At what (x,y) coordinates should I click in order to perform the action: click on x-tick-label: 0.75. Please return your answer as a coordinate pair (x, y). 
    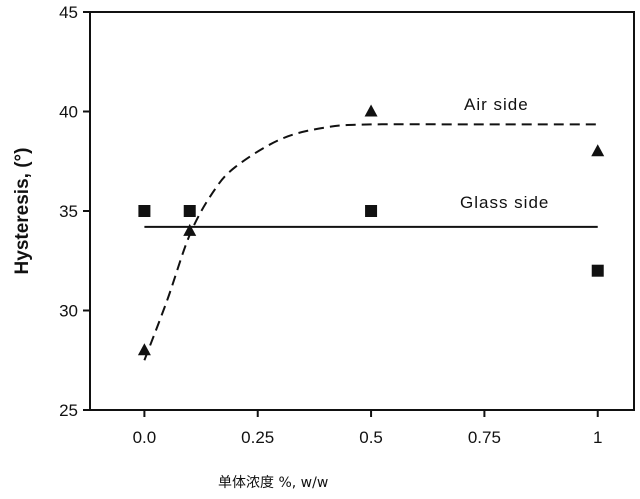
    Looking at the image, I should click on (484, 437).